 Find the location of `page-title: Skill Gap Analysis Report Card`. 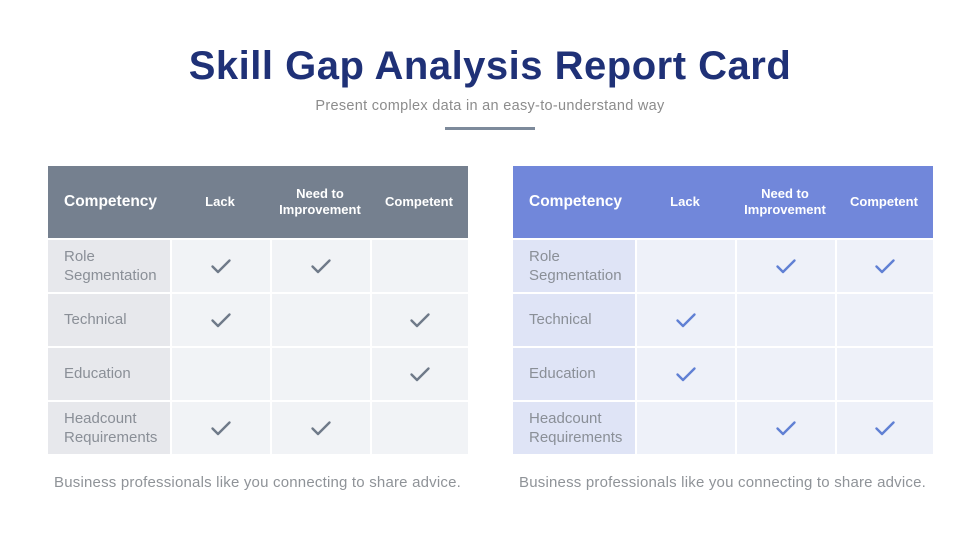

page-title: Skill Gap Analysis Report Card is located at coordinates (490, 66).